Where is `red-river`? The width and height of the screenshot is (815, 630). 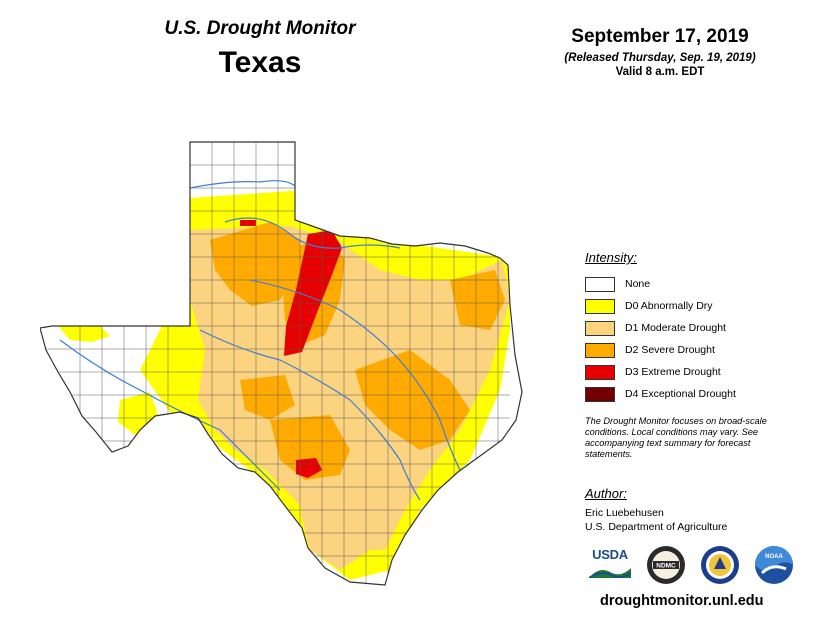 red-river is located at coordinates (312, 233).